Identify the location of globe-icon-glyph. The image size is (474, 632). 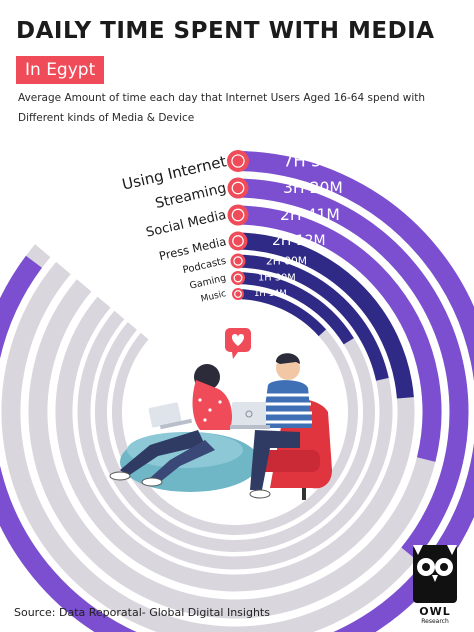
(238, 161).